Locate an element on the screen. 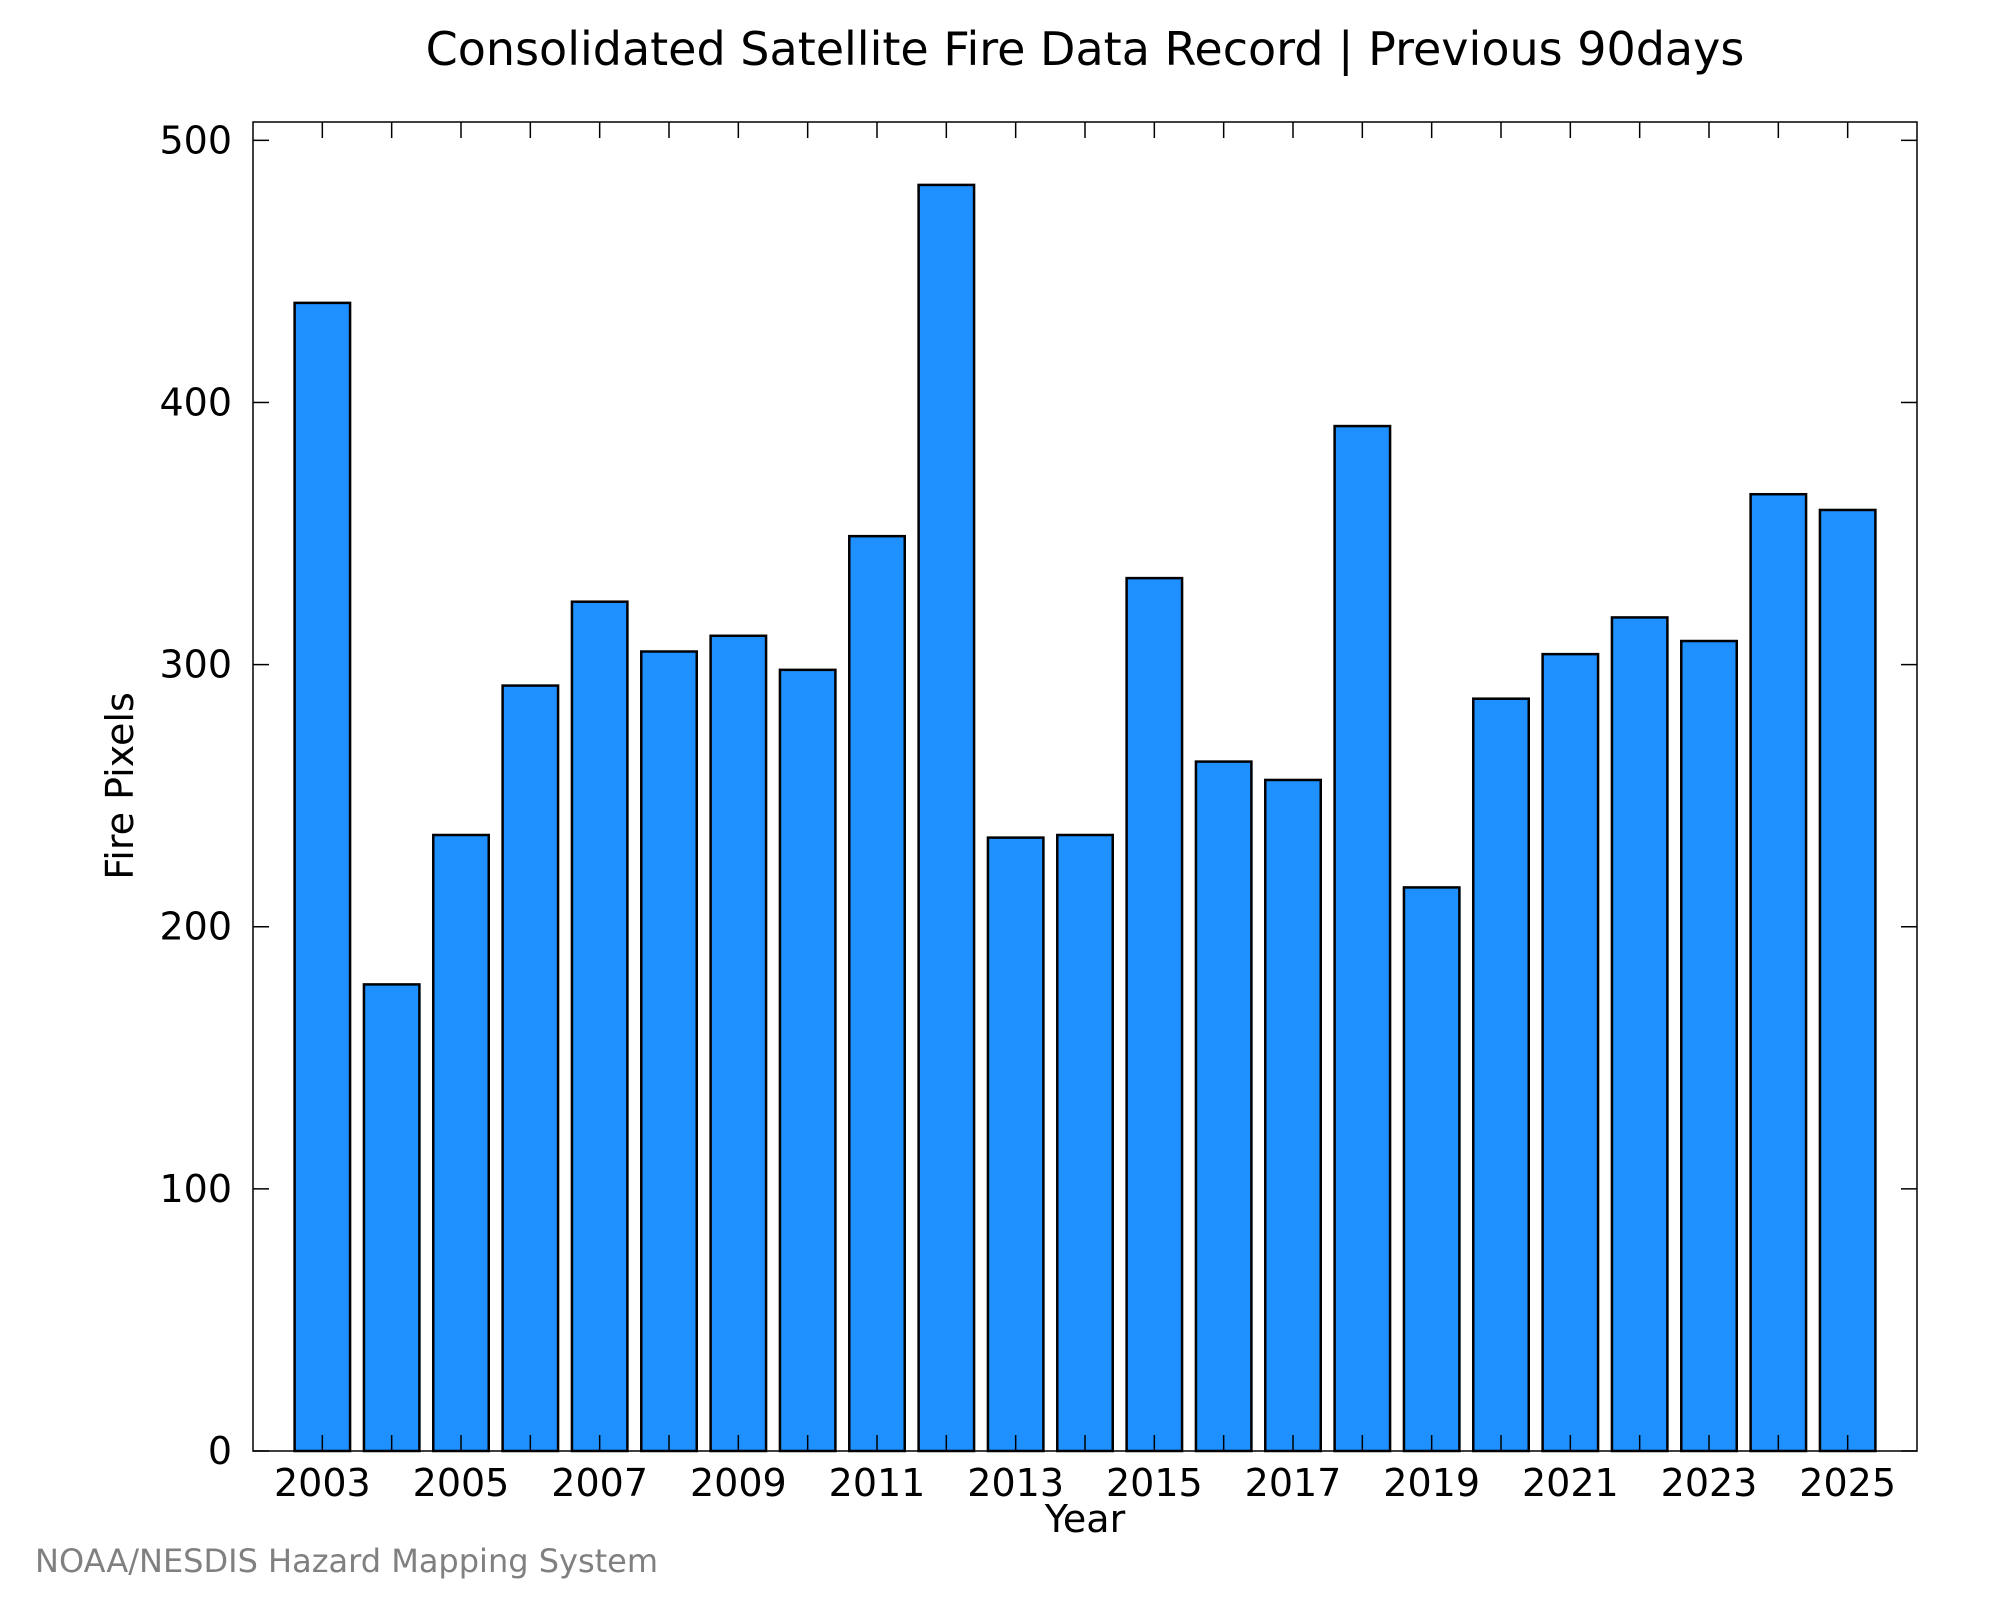  x-axis-label: Year is located at coordinates (1085, 1519).